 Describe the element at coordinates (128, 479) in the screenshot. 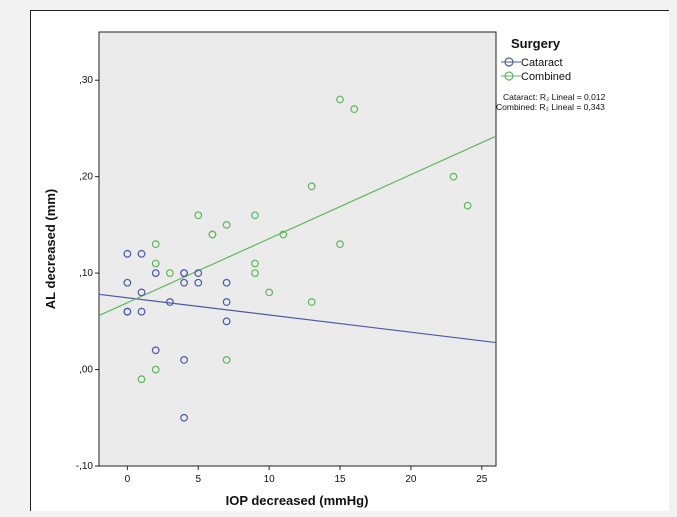

I see `x-tick-label: 0` at that location.